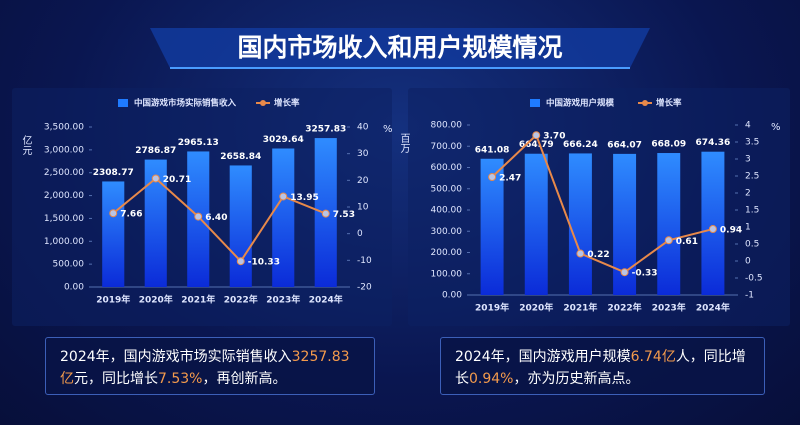  Describe the element at coordinates (447, 274) in the screenshot. I see `y-tick-label: 100.00` at that location.